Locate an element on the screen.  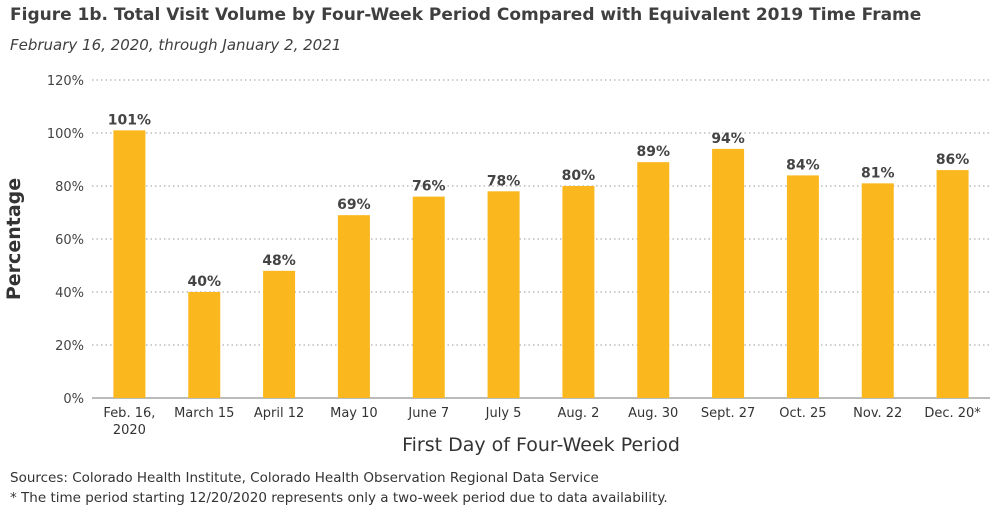
bar-value-label: 94% is located at coordinates (728, 139).